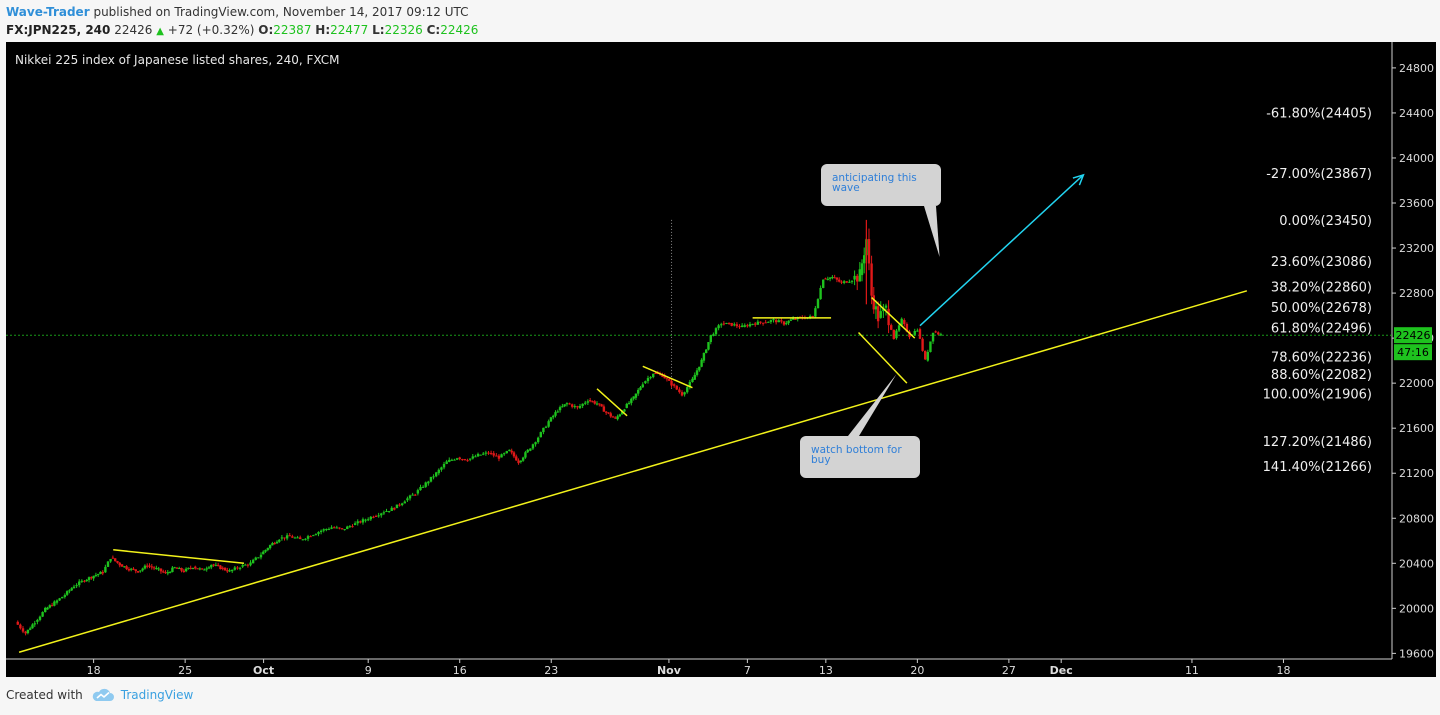 Image resolution: width=1440 pixels, height=715 pixels. I want to click on x-tick-label: 9, so click(368, 670).